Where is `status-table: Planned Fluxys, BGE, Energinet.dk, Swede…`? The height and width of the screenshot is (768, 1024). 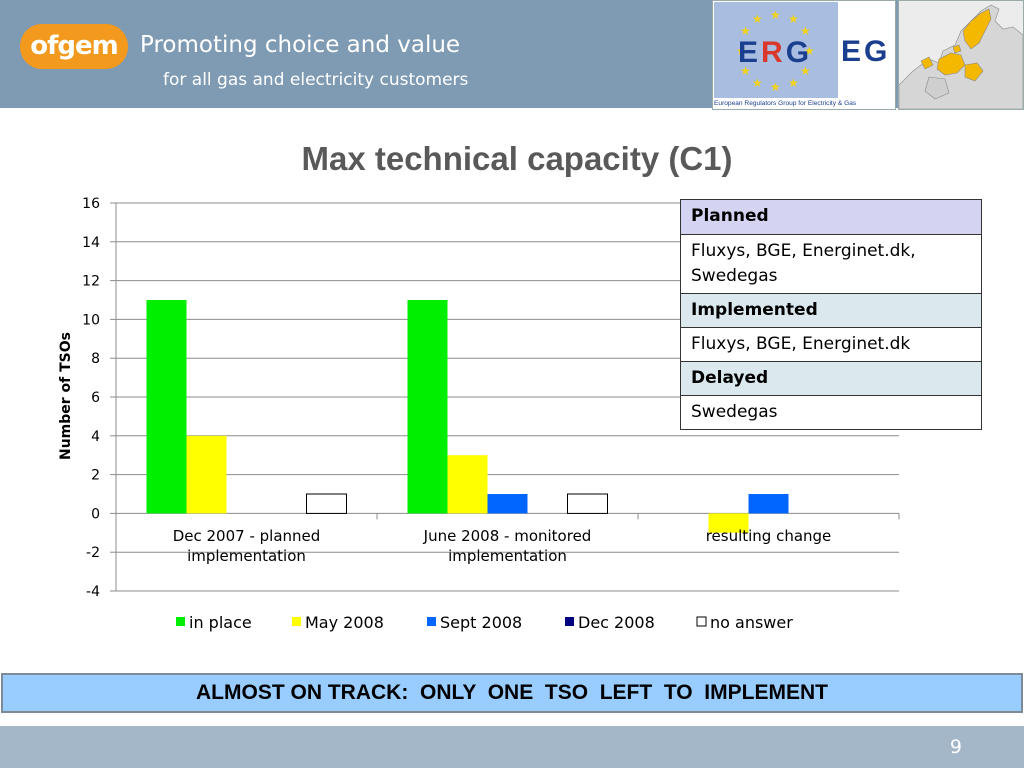
status-table: Planned Fluxys, BGE, Energinet.dk, Swede… is located at coordinates (831, 314).